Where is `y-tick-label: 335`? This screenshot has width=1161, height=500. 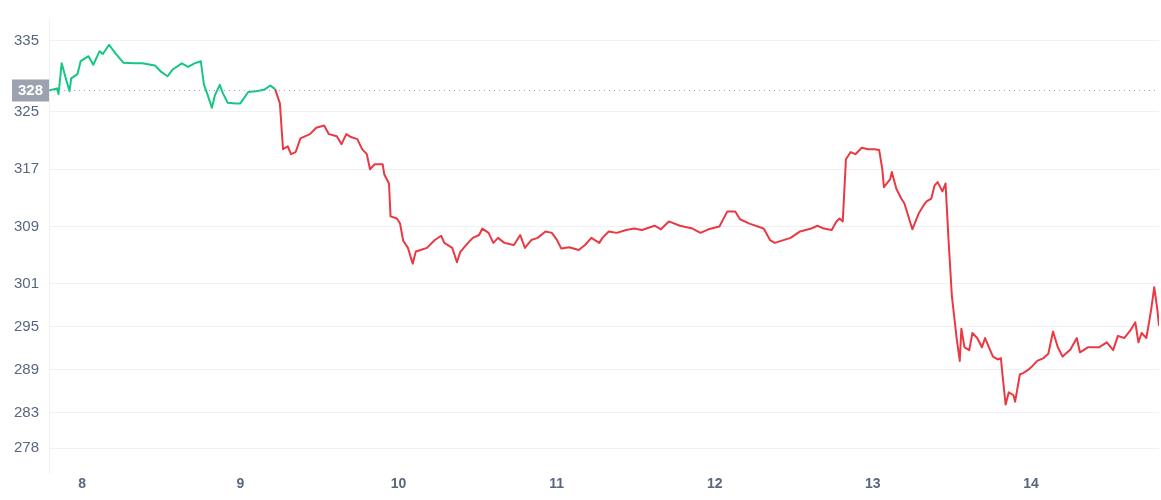
y-tick-label: 335 is located at coordinates (27, 39).